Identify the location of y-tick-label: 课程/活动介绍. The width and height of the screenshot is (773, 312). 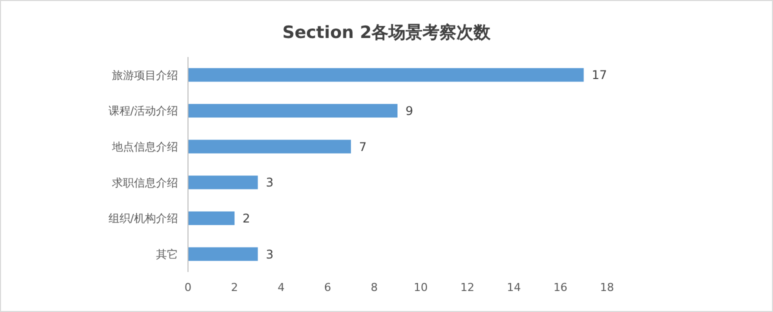
(143, 111).